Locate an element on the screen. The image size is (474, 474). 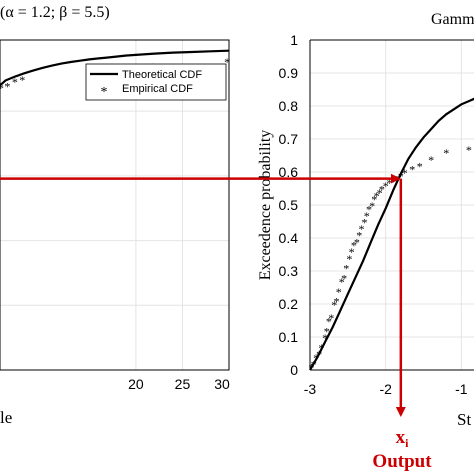
left-x-tick-label: 25 is located at coordinates (183, 384).